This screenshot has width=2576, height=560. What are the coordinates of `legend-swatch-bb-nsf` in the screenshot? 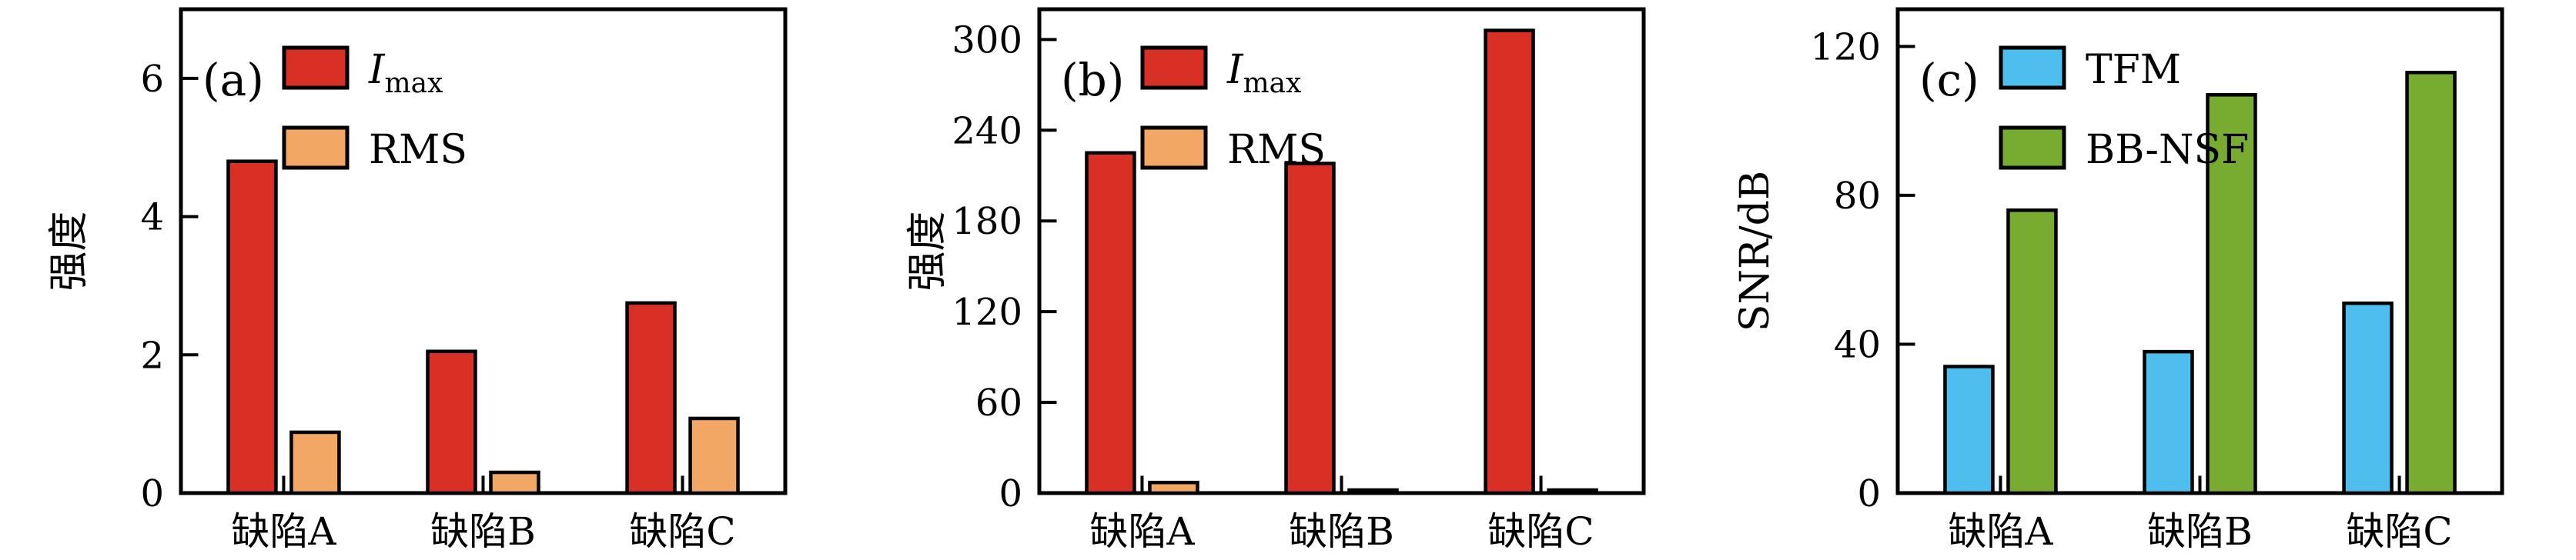 It's located at (2033, 147).